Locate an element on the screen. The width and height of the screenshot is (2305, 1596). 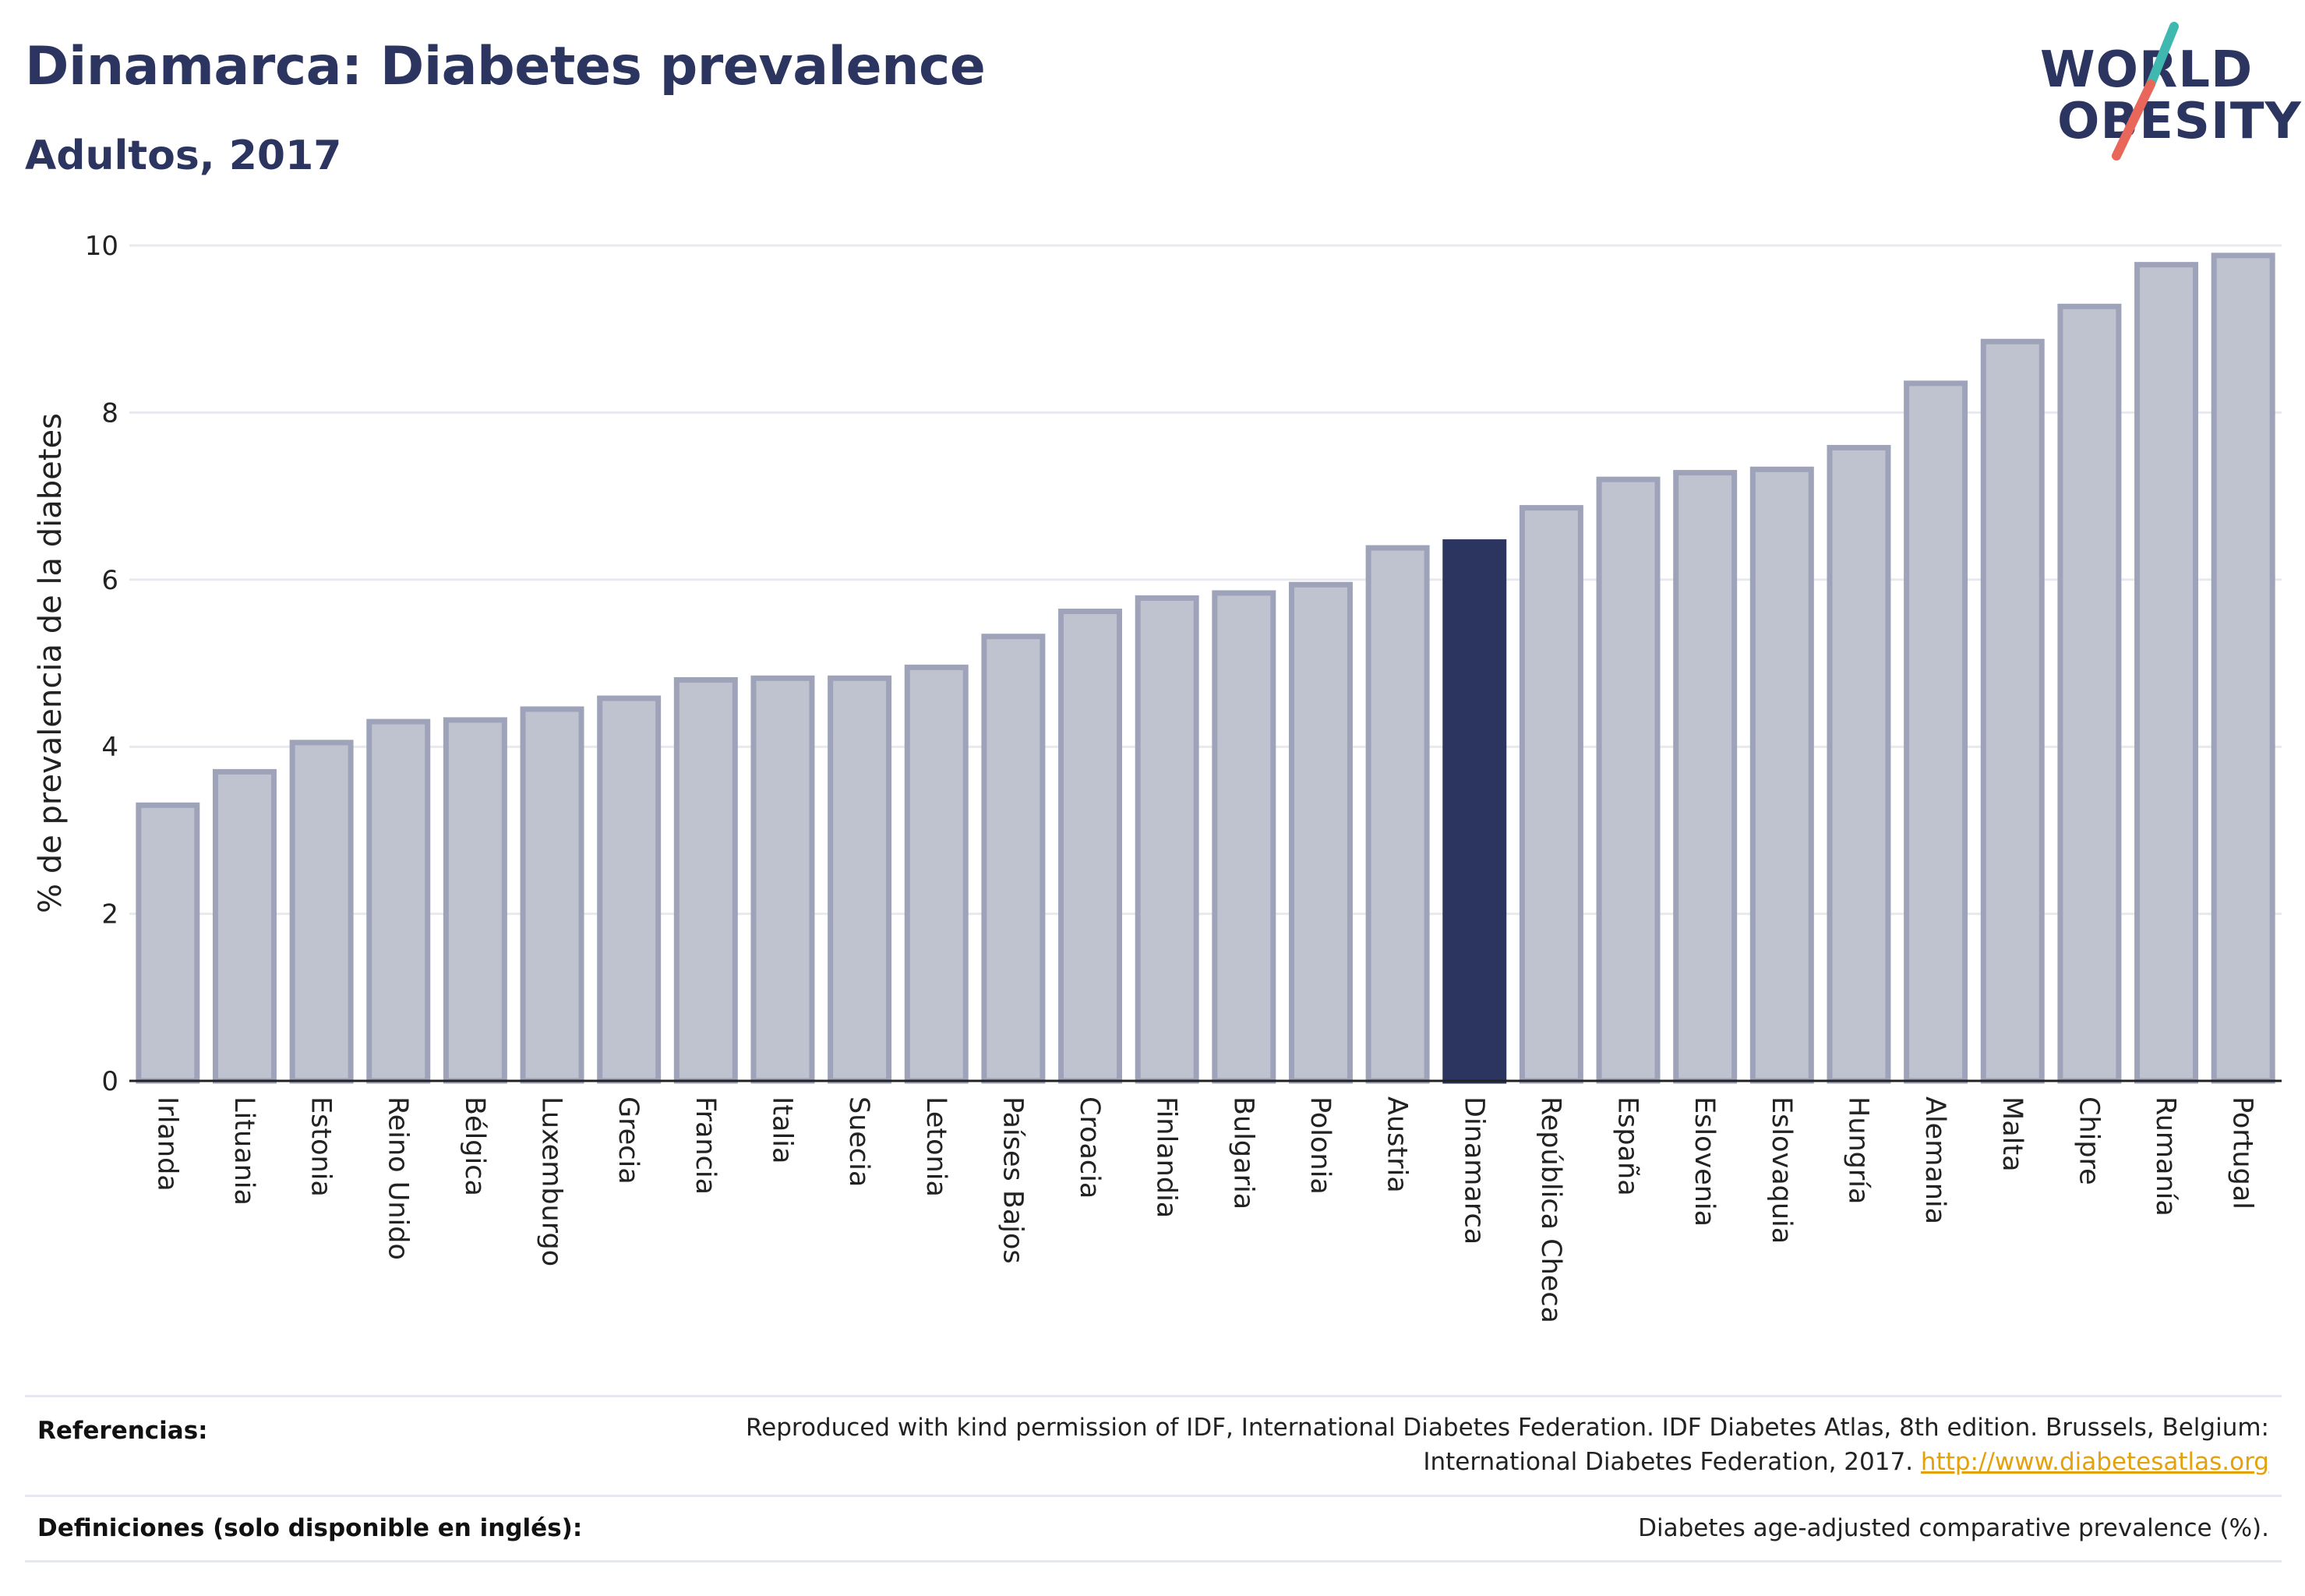
chart-subtitle: Adultos, 2017 is located at coordinates (183, 155).